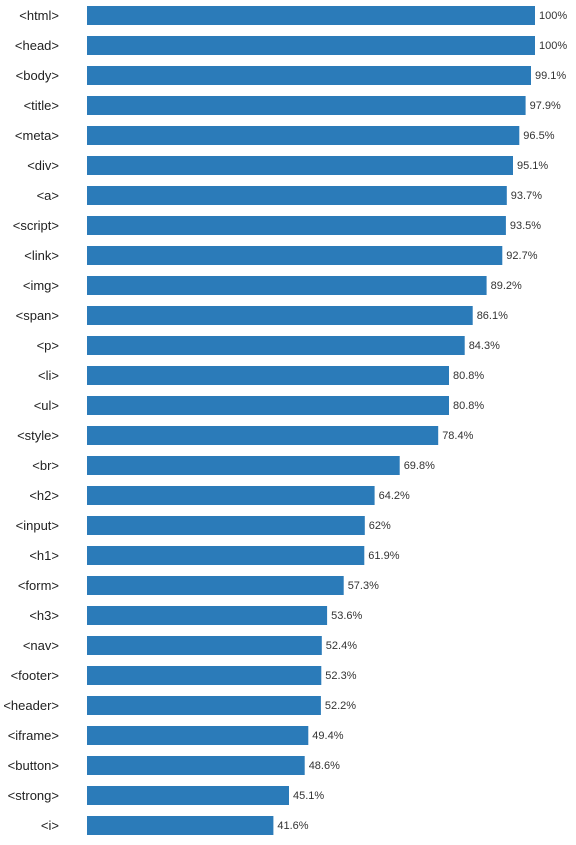 This screenshot has height=845, width=576. What do you see at coordinates (31, 705) in the screenshot?
I see `category-label: <header>` at bounding box center [31, 705].